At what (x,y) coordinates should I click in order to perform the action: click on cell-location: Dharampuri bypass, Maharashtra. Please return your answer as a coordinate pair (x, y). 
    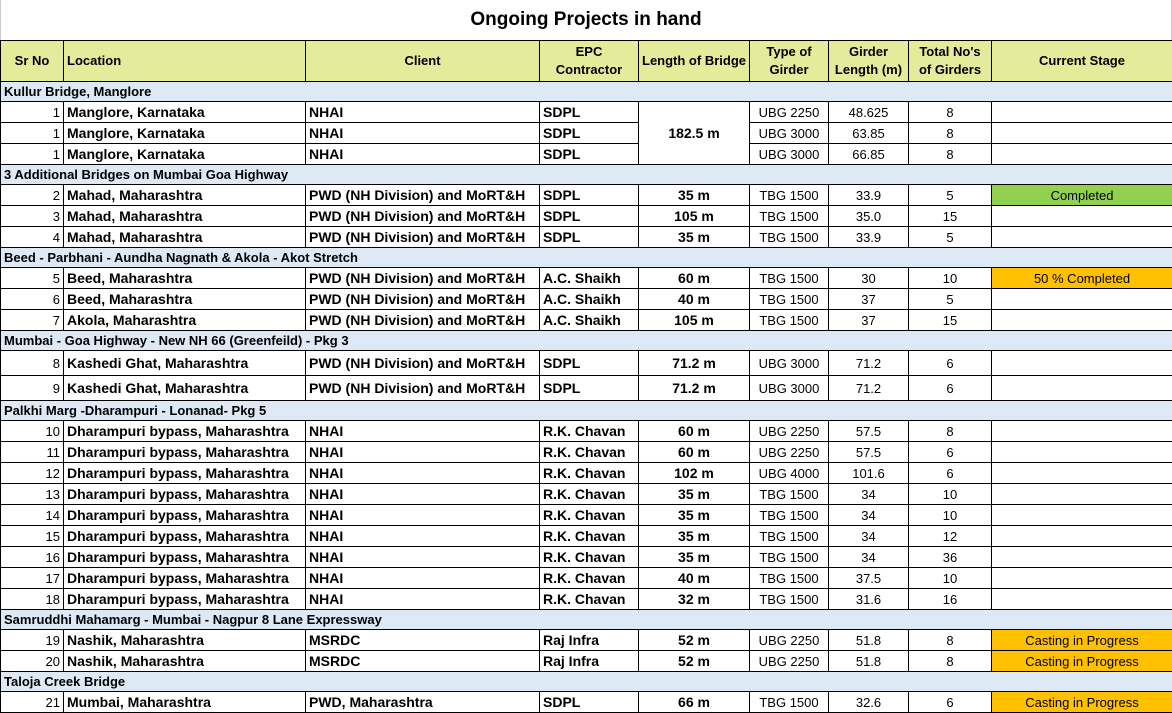
    Looking at the image, I should click on (185, 473).